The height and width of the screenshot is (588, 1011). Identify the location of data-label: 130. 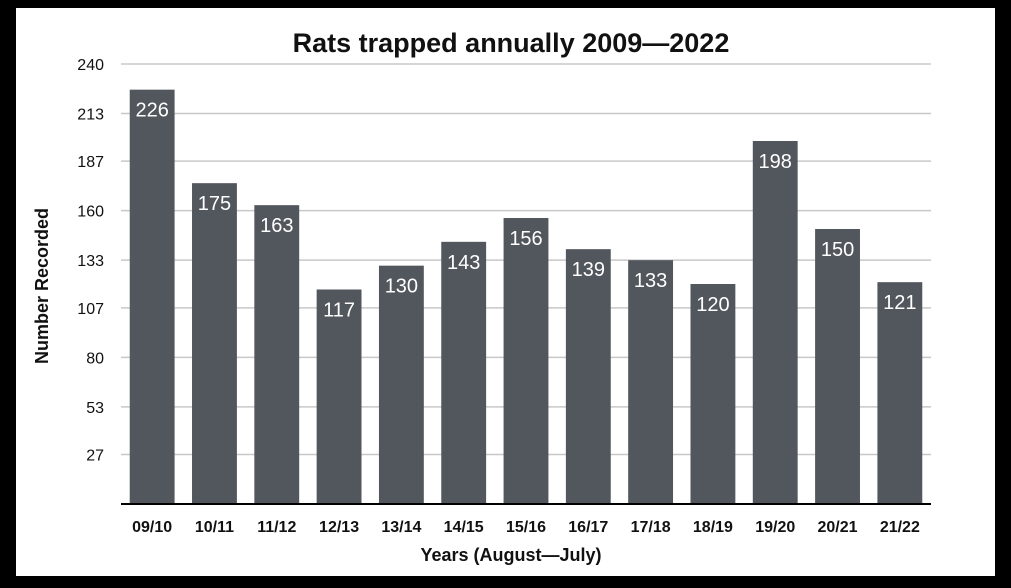
(401, 287).